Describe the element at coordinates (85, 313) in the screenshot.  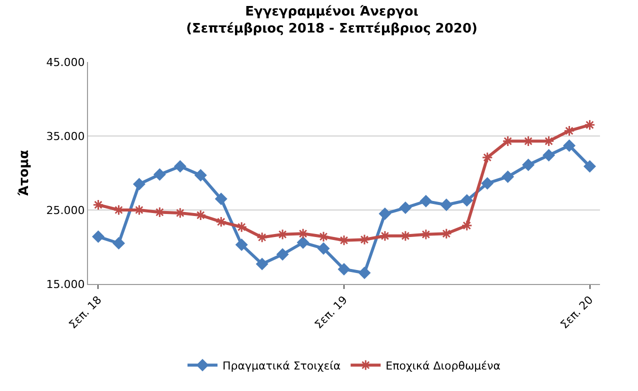
I see `x-tick-label: Σεπ. 18` at that location.